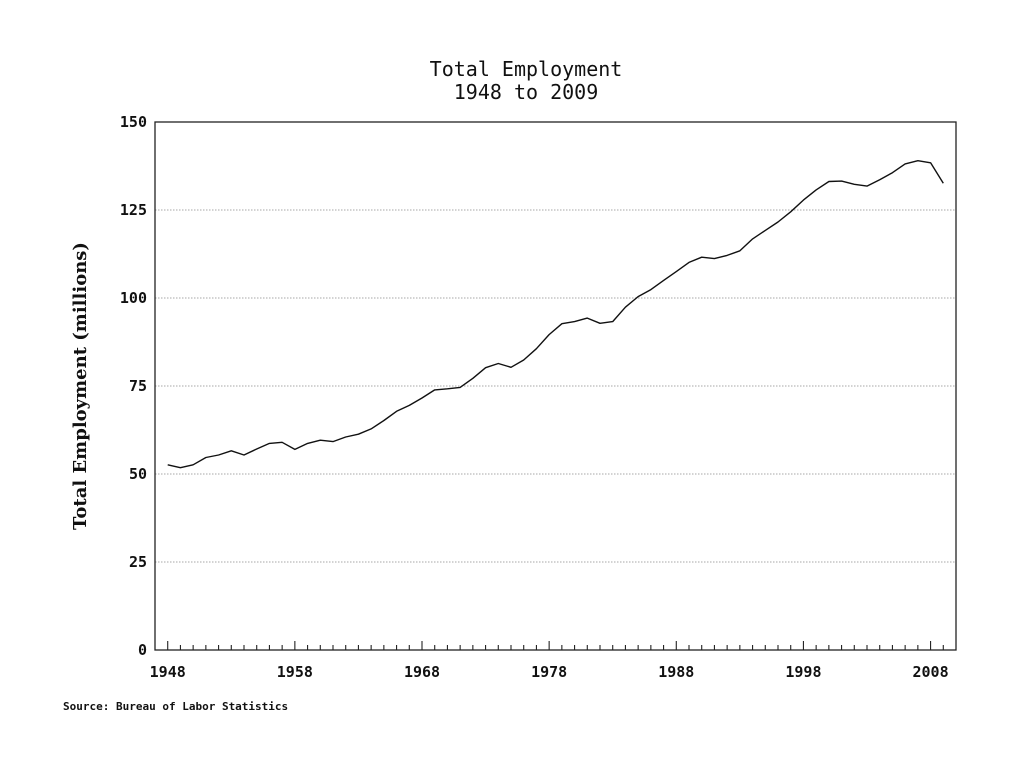 Image resolution: width=1024 pixels, height=768 pixels. What do you see at coordinates (133, 122) in the screenshot?
I see `y-tick-label-150: 150` at bounding box center [133, 122].